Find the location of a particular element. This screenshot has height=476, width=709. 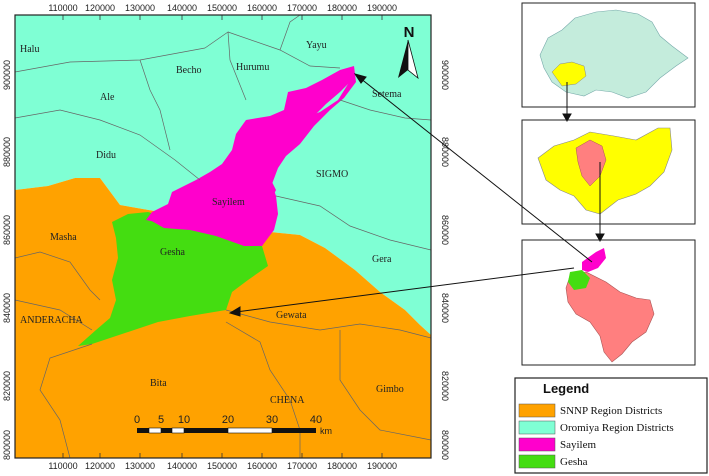

label-yayu: Yayu is located at coordinates (316, 45).